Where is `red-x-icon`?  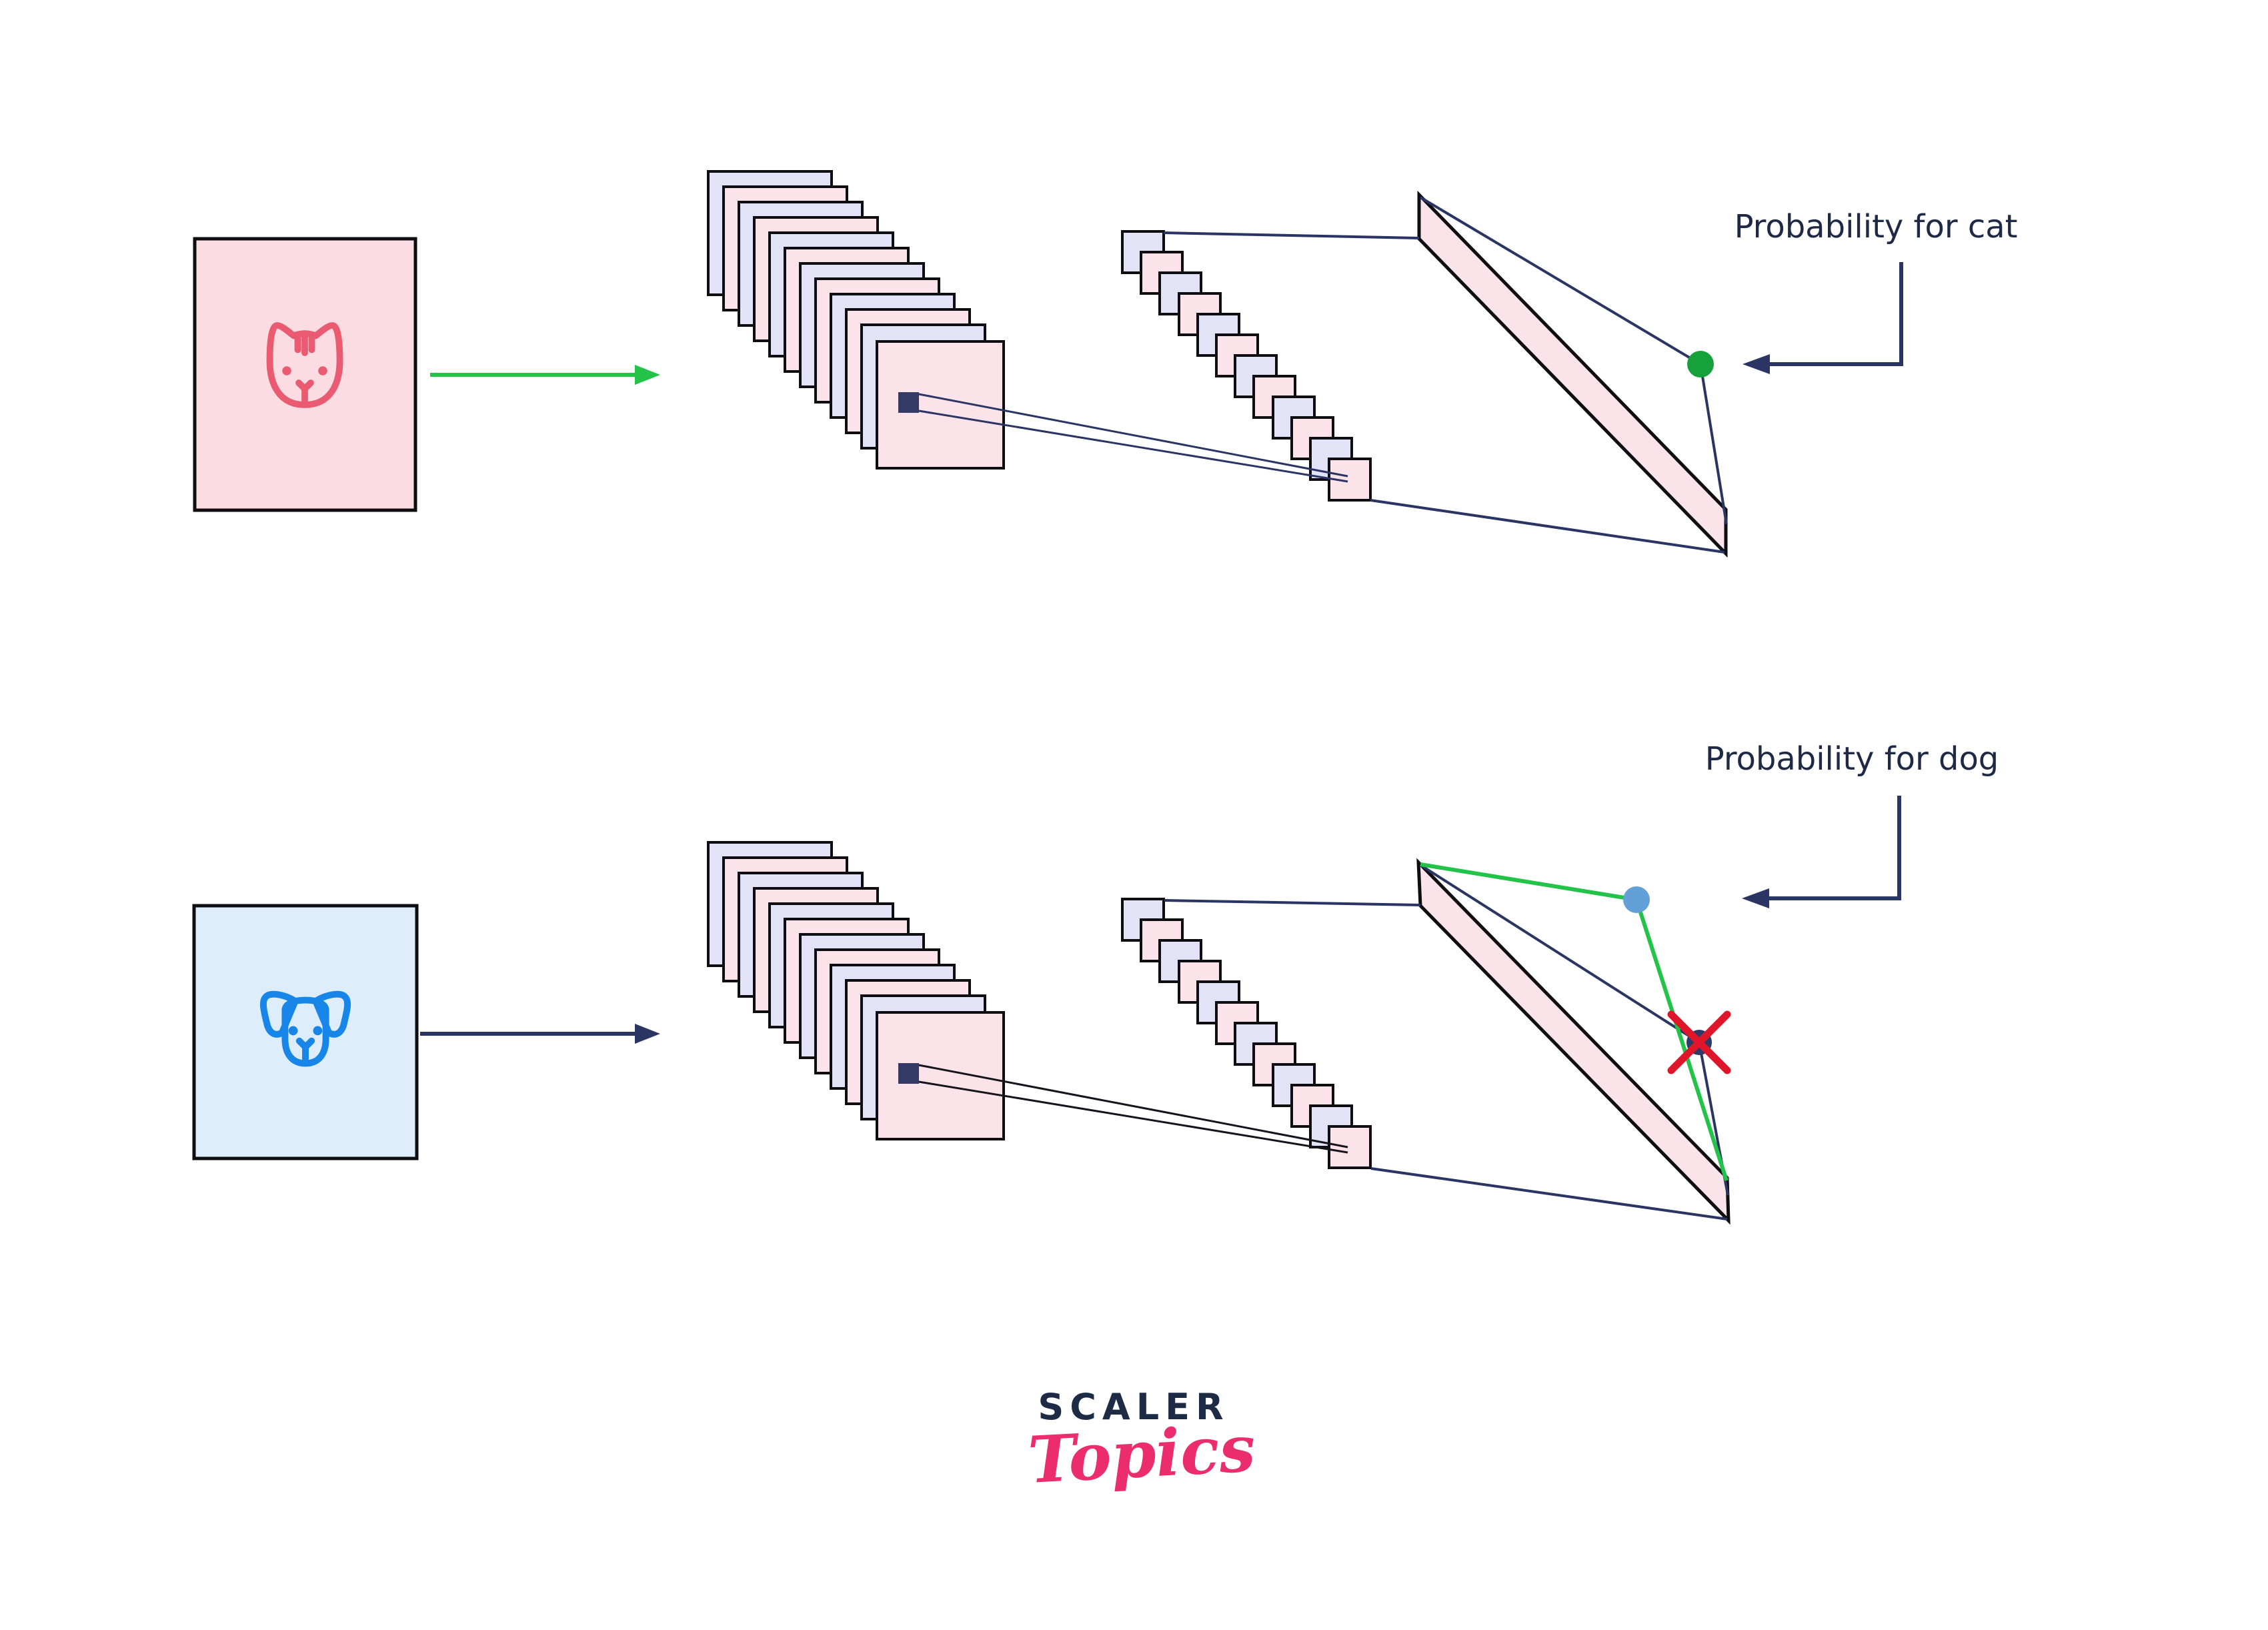
red-x-icon is located at coordinates (1699, 1042).